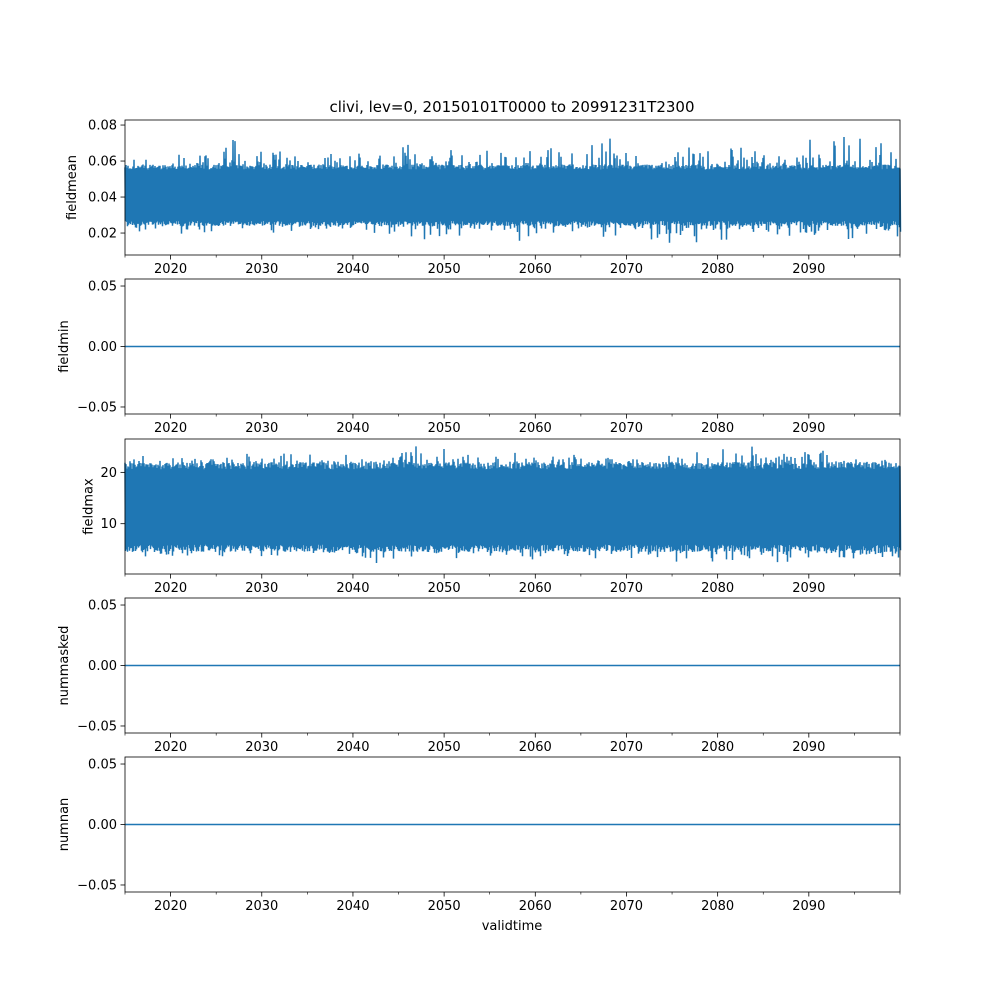  Describe the element at coordinates (102, 126) in the screenshot. I see `y-tick-label: 0.08` at that location.